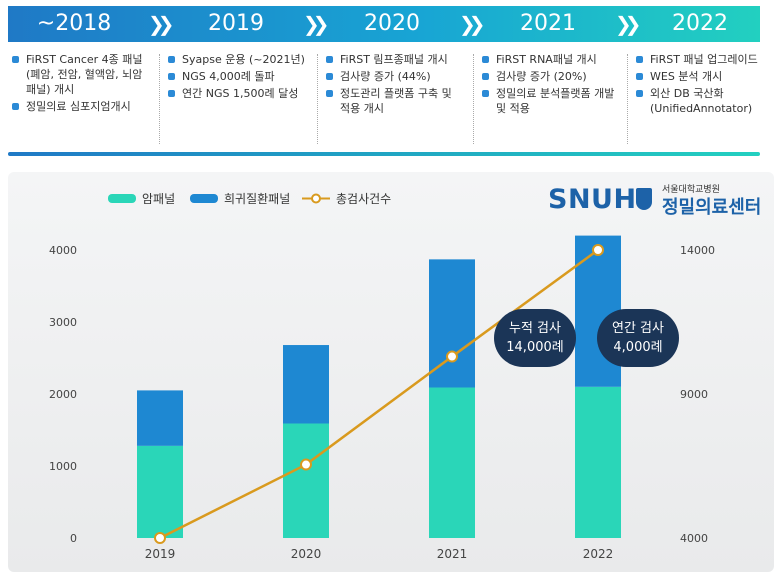  Describe the element at coordinates (691, 190) in the screenshot. I see `logo-subtitle: 서울대학교병원` at that location.